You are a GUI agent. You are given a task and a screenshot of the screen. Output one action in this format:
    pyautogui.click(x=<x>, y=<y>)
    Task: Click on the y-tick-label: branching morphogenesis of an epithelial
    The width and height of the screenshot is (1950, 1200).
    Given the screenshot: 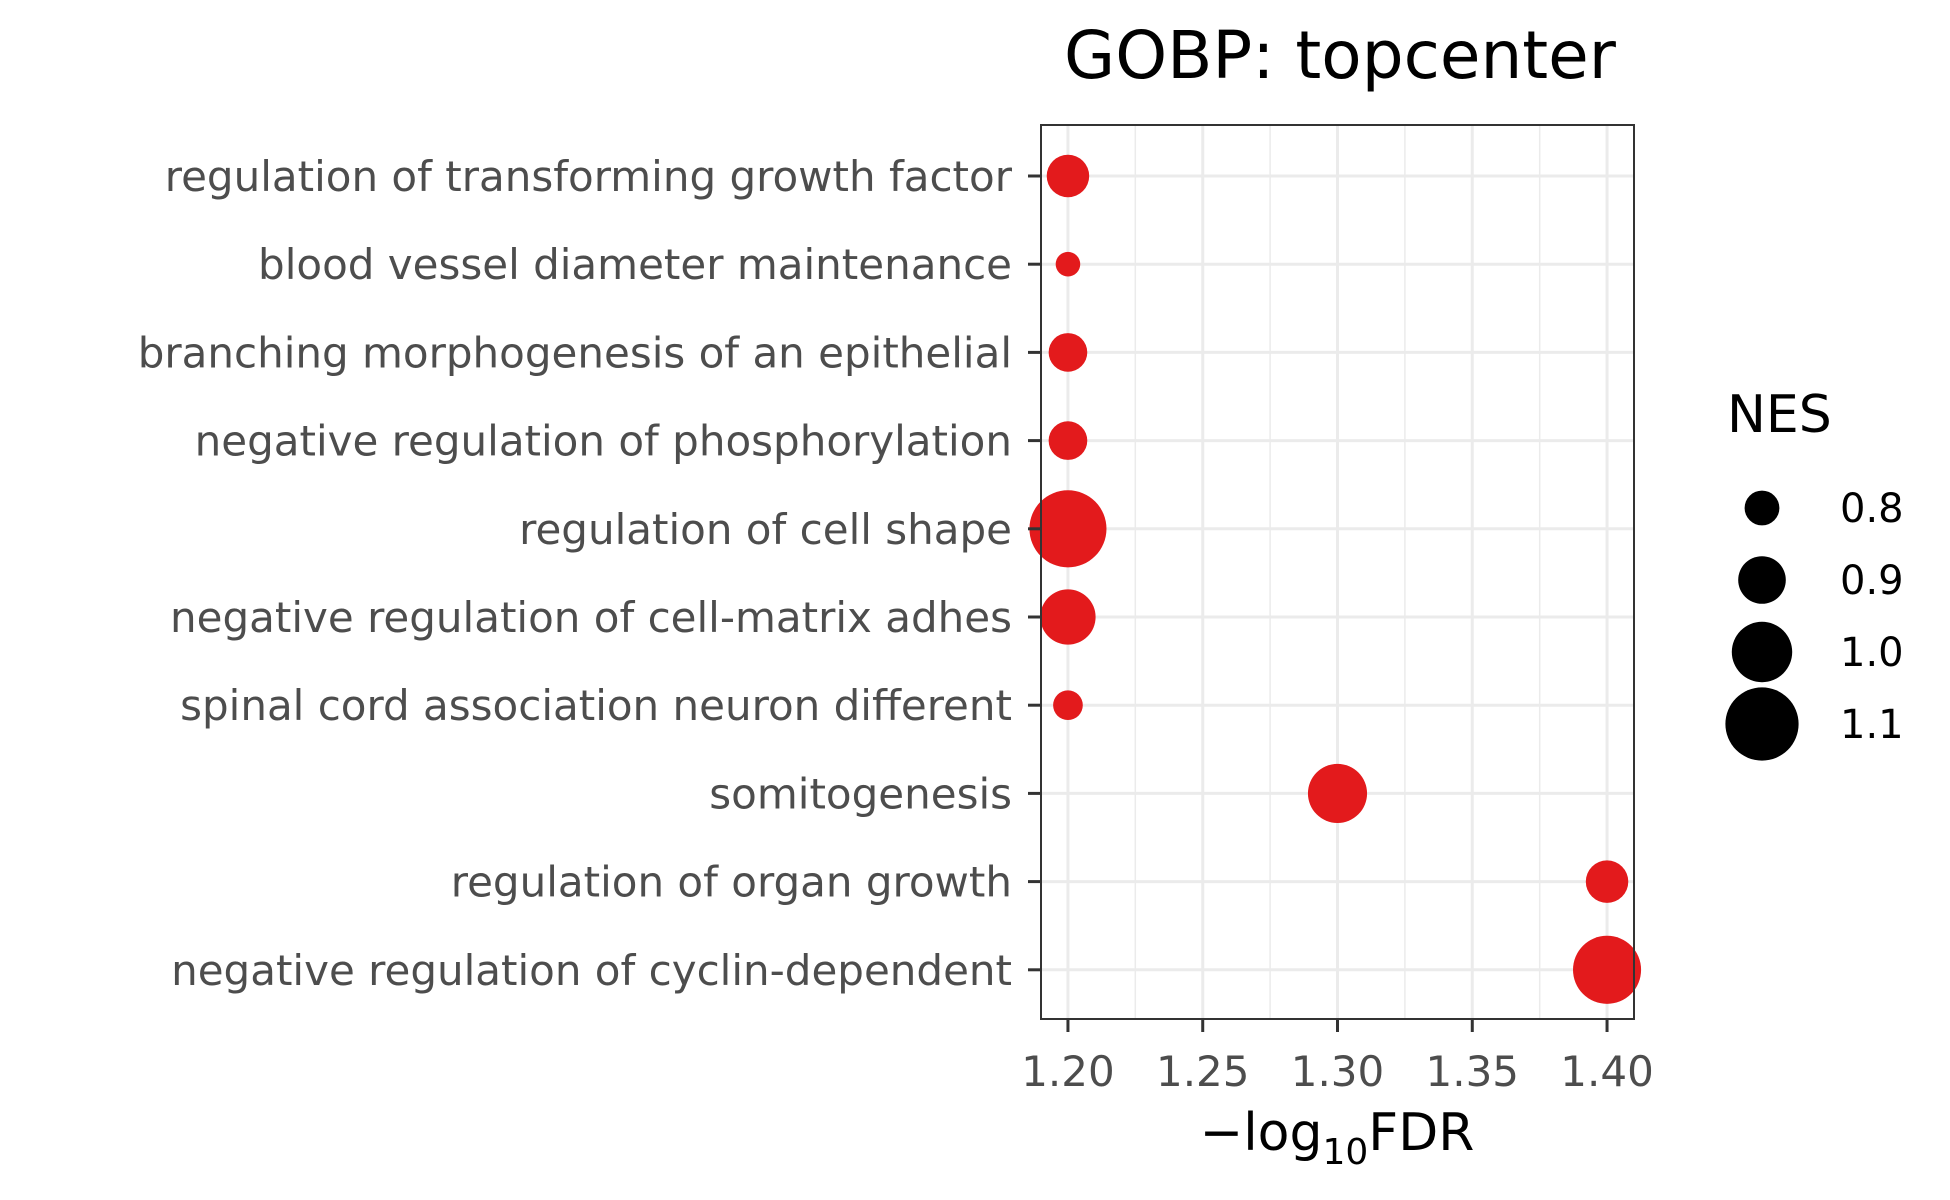 What is the action you would take?
    pyautogui.click(x=575, y=352)
    